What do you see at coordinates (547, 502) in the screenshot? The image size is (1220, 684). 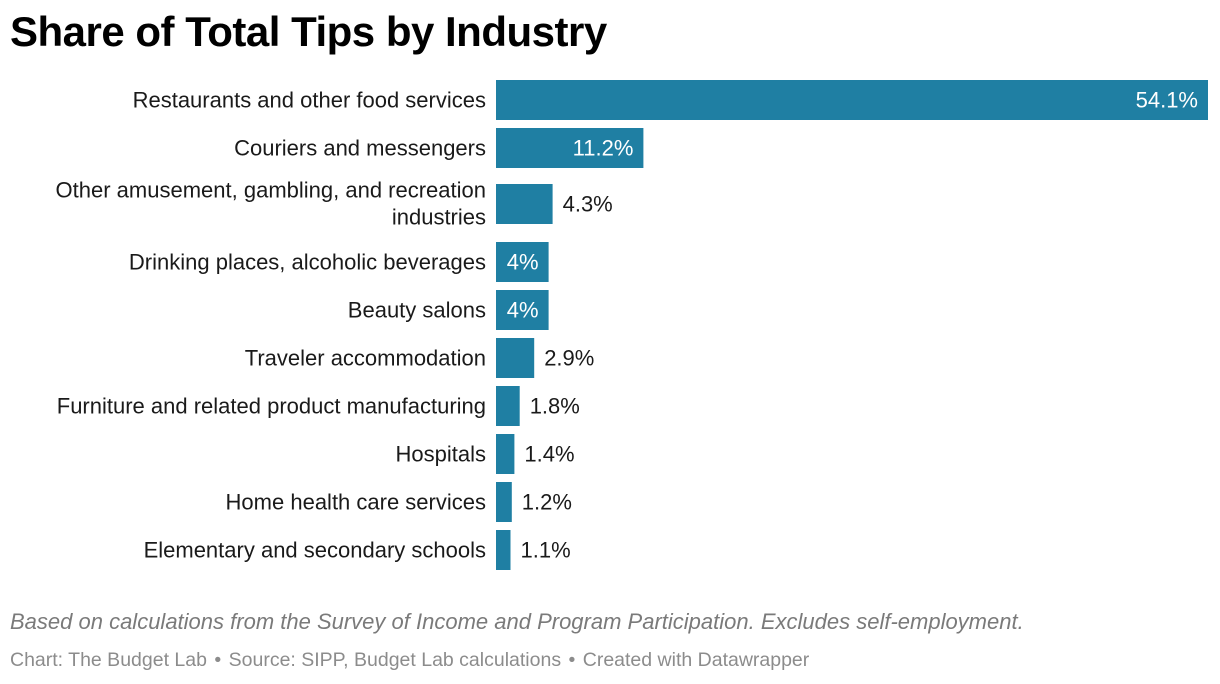 I see `value-label: 1.2%` at bounding box center [547, 502].